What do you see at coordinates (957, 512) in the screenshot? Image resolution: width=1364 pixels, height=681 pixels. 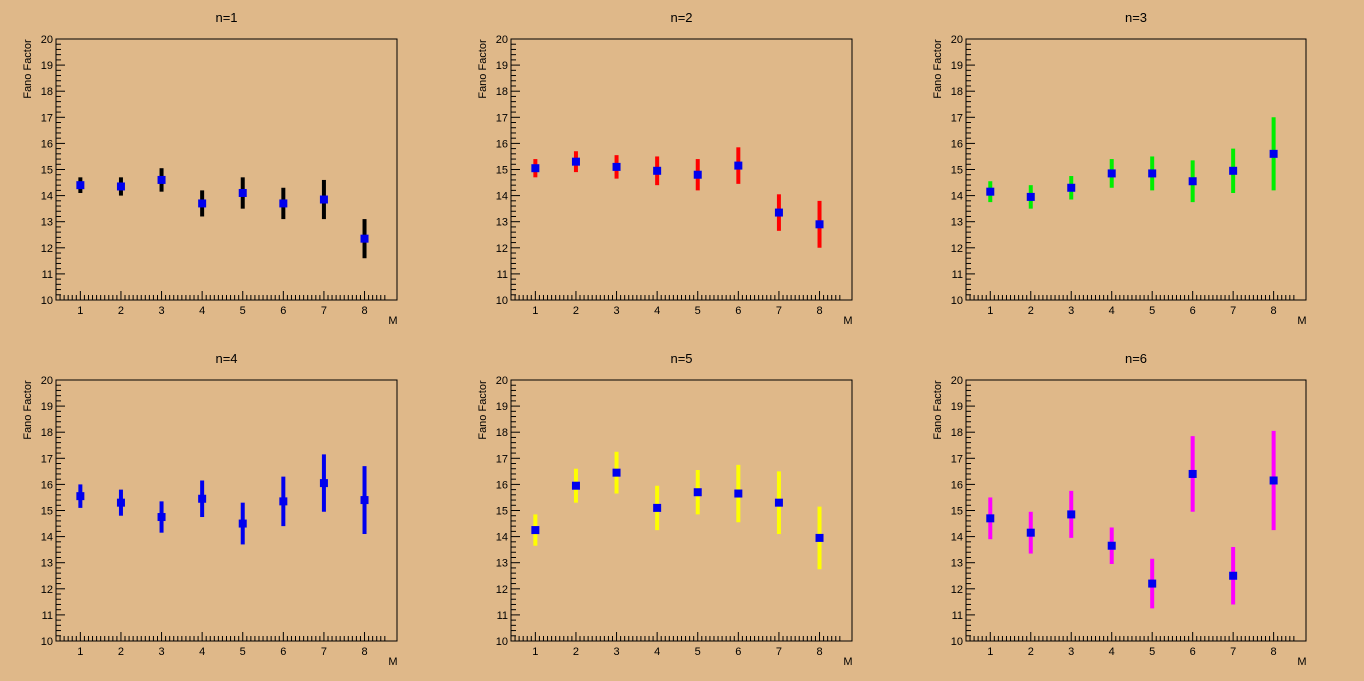 I see `y-tick-label: 15` at bounding box center [957, 512].